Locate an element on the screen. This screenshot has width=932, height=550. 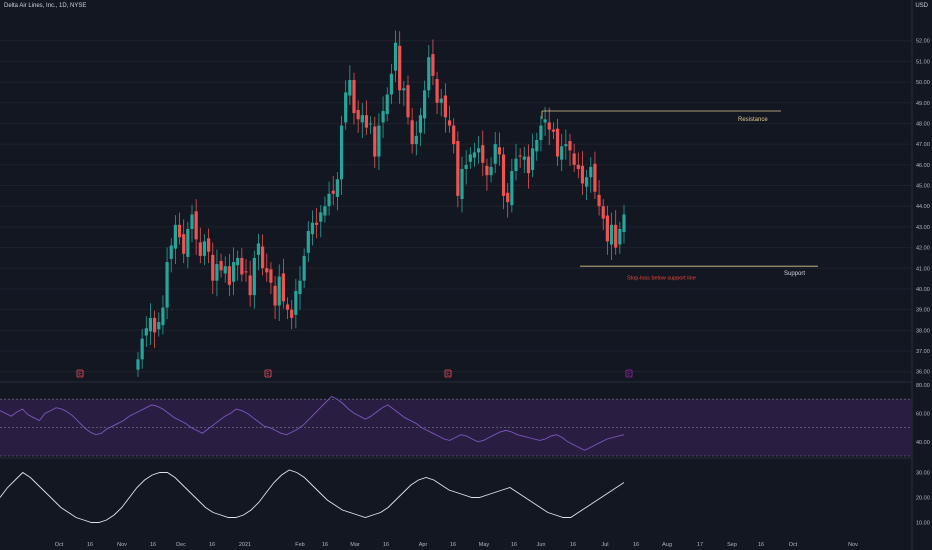
price-tick-label: 47.00 is located at coordinates (923, 145).